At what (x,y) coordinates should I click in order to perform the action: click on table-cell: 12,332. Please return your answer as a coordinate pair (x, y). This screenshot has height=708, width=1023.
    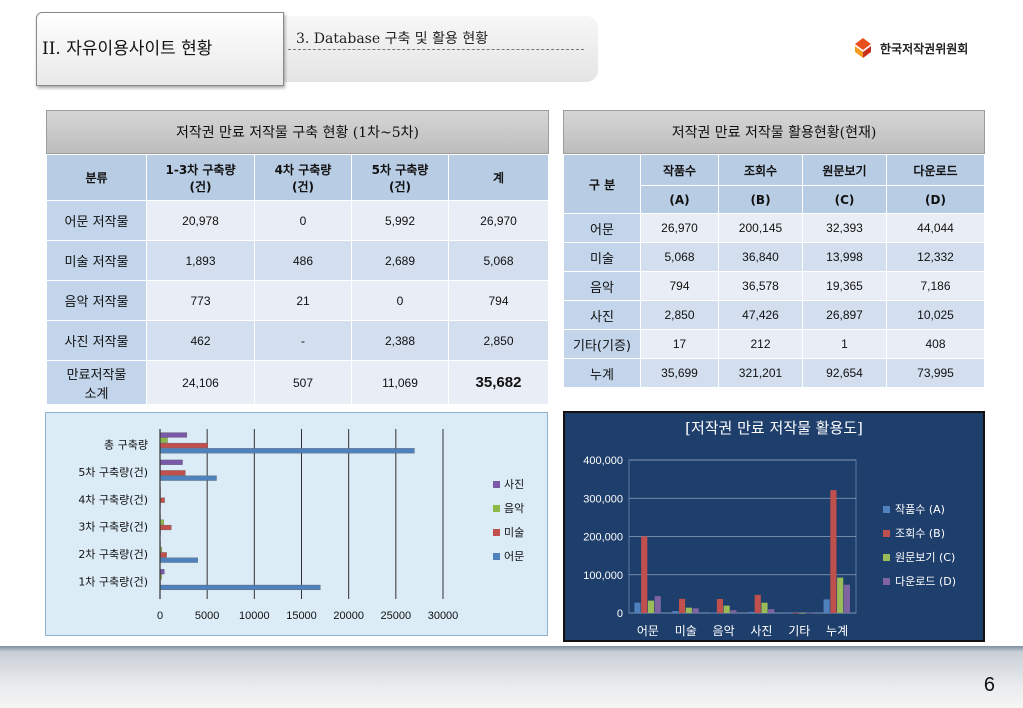
    Looking at the image, I should click on (935, 257).